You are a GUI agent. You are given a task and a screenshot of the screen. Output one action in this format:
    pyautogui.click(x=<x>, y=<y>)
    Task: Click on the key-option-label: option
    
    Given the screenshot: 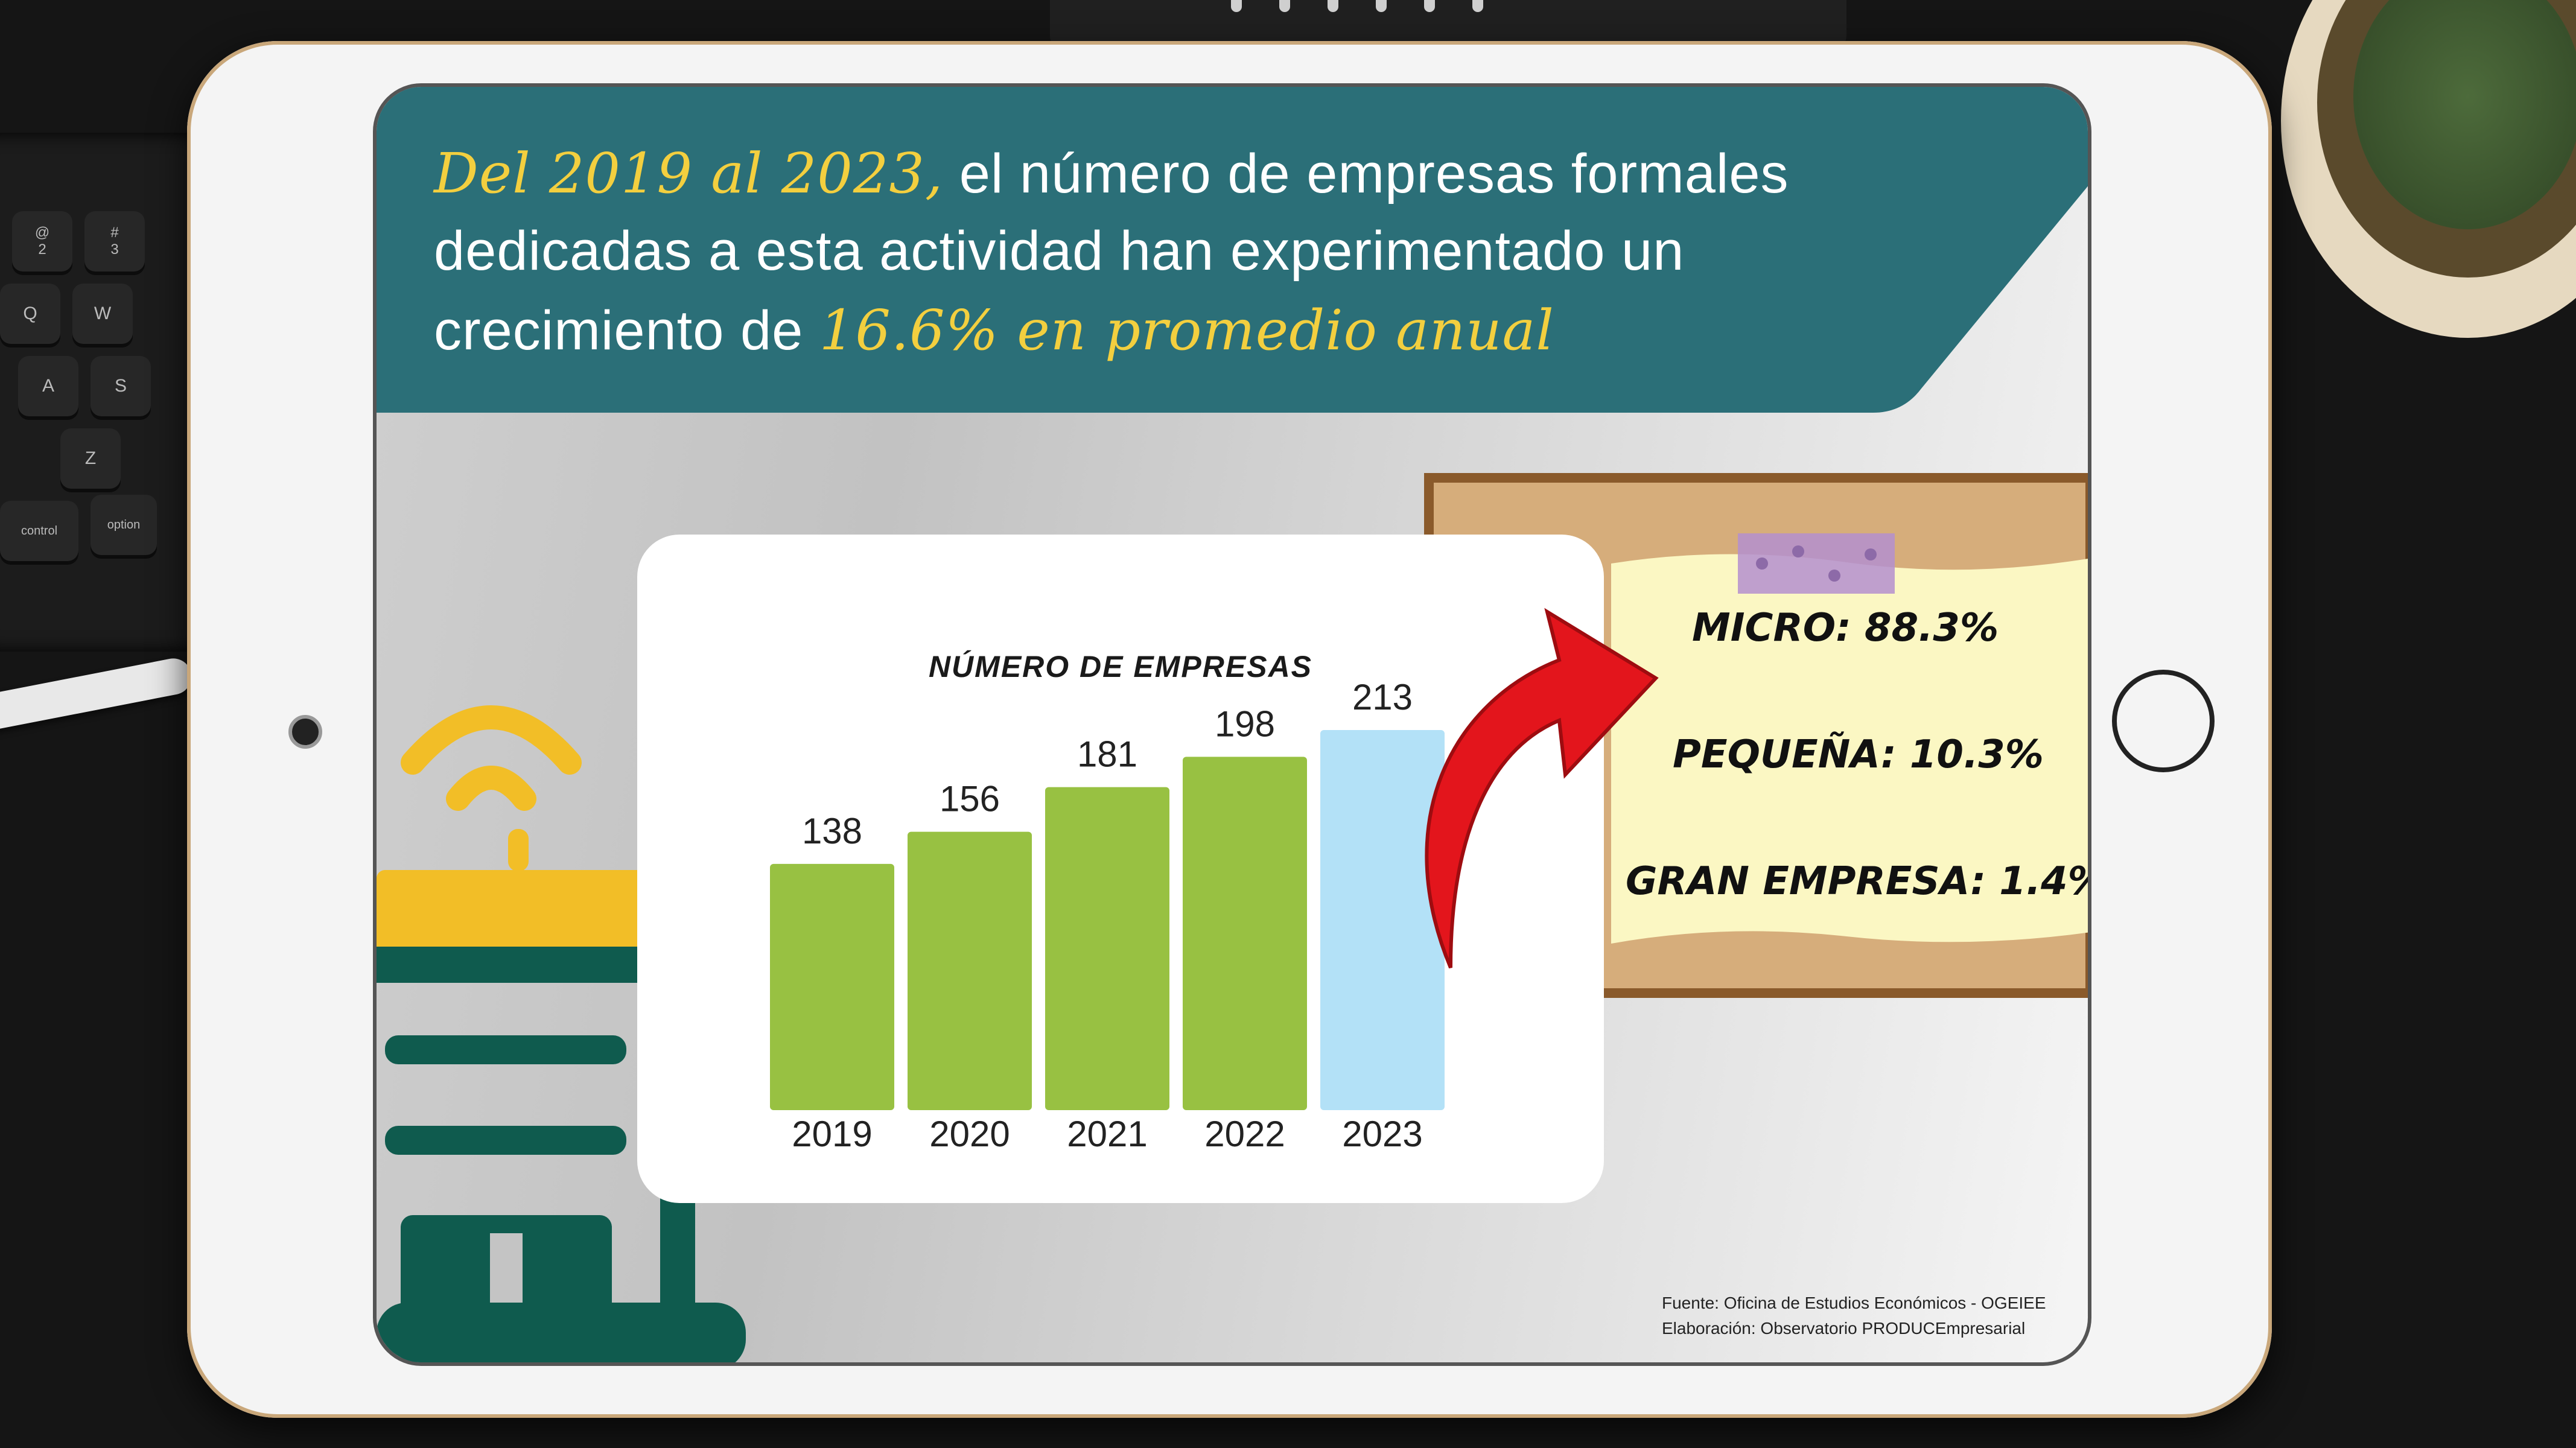 What is the action you would take?
    pyautogui.click(x=124, y=525)
    